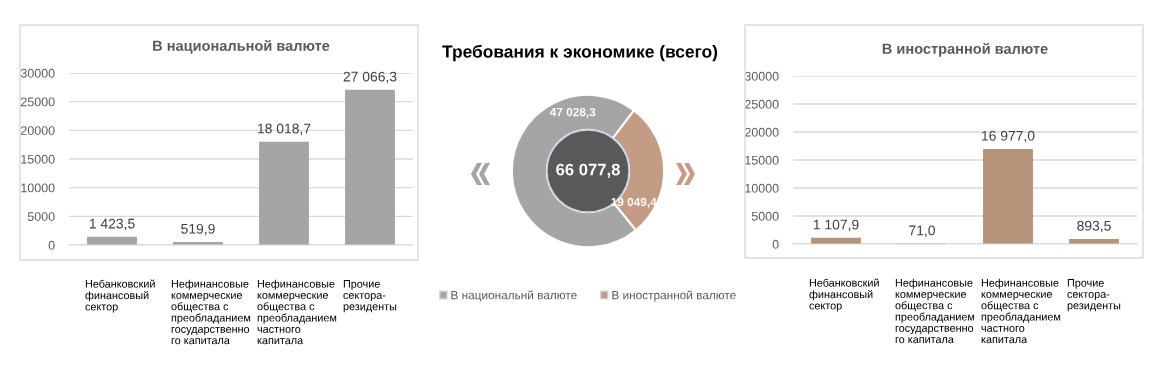 This screenshot has width=1172, height=369. What do you see at coordinates (580, 53) in the screenshot?
I see `chart-title: Требования к экономике (всего)` at bounding box center [580, 53].